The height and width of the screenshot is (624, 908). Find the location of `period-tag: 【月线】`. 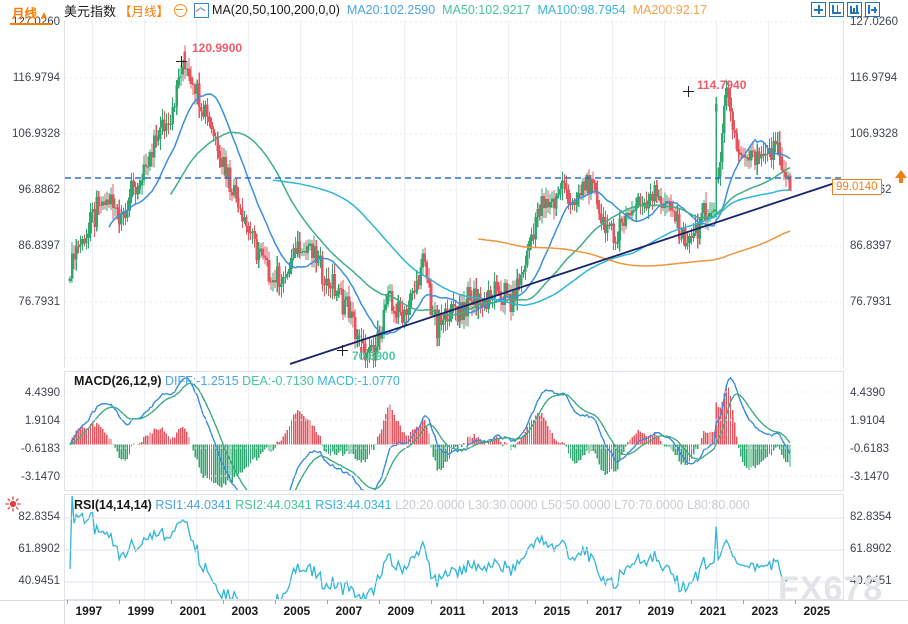

period-tag: 【月线】 is located at coordinates (144, 11).